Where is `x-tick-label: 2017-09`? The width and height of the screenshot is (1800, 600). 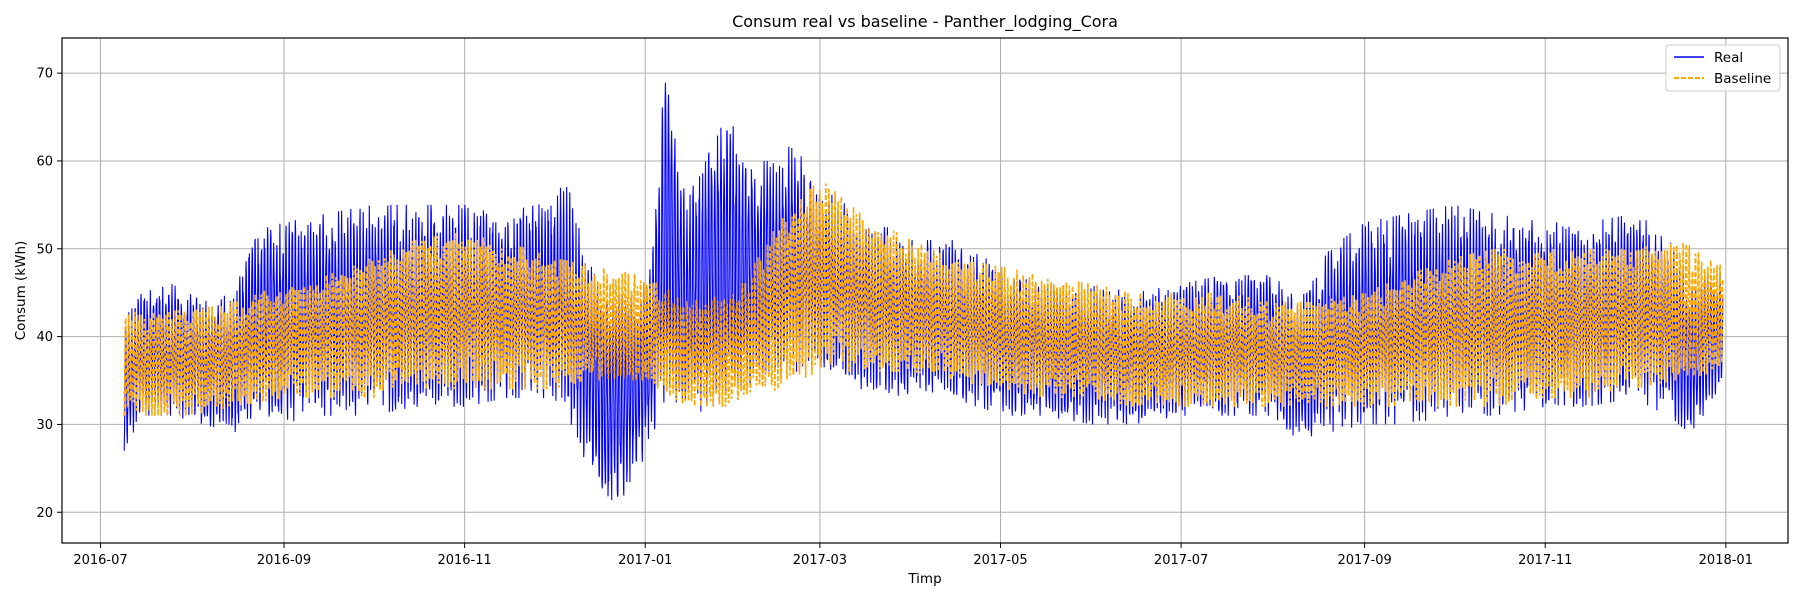
x-tick-label: 2017-09 is located at coordinates (1364, 560).